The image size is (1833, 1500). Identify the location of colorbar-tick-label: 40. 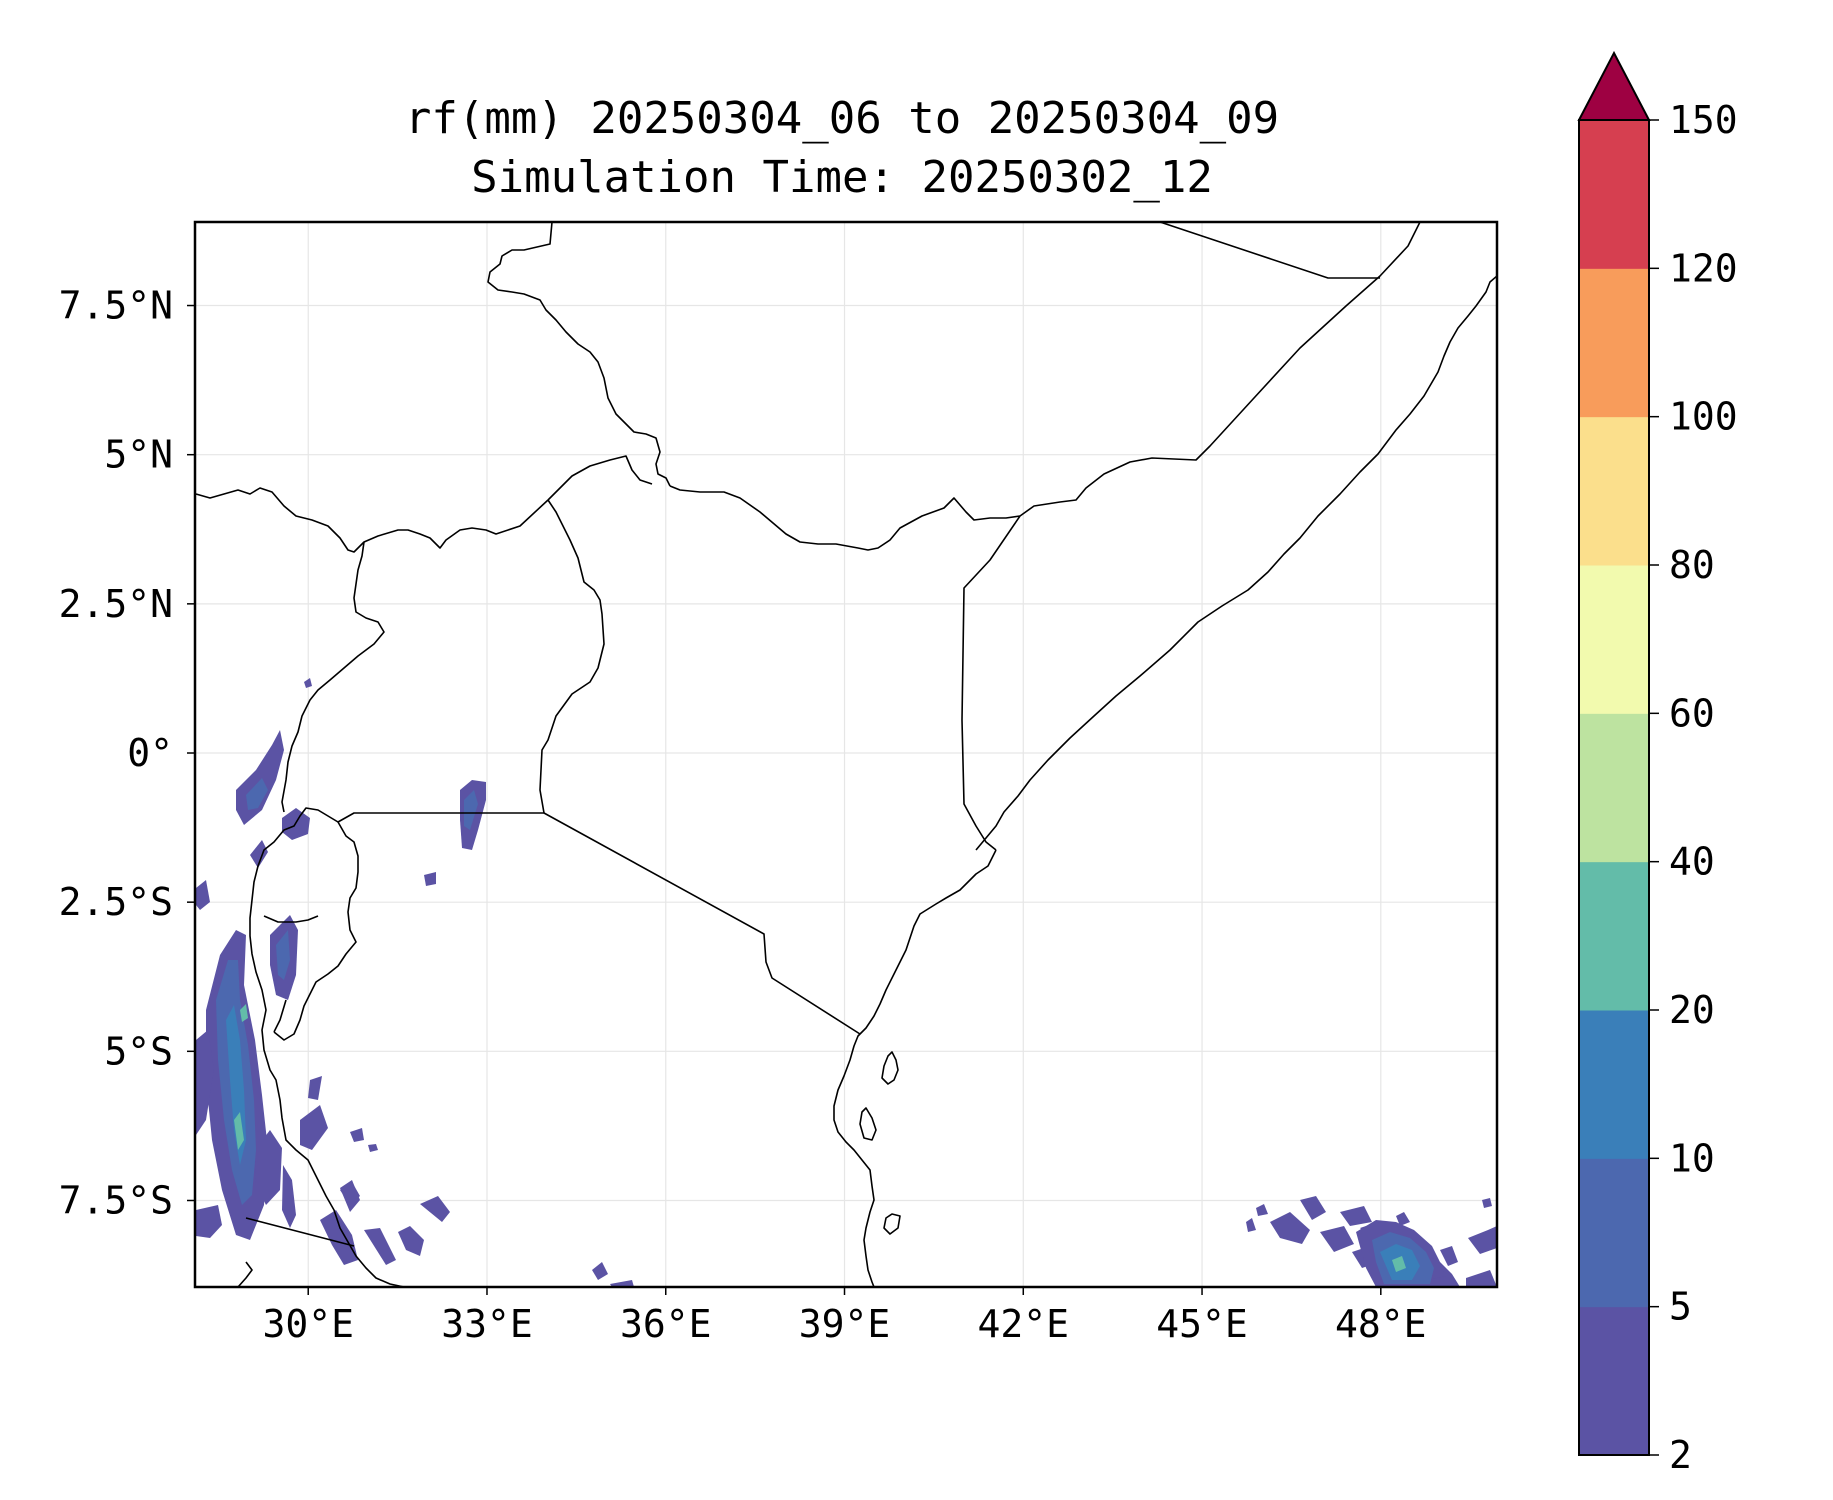
(1692, 862).